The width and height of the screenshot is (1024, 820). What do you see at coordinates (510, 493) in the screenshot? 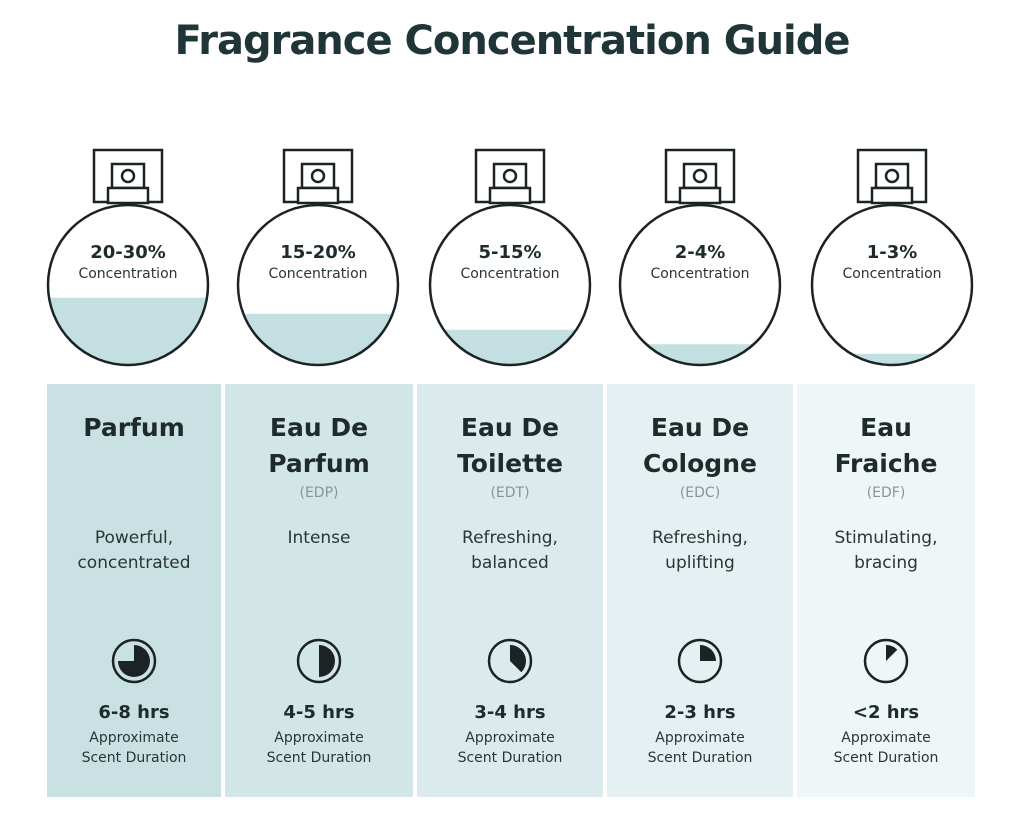
I see `type-abbreviation: (EDT)` at bounding box center [510, 493].